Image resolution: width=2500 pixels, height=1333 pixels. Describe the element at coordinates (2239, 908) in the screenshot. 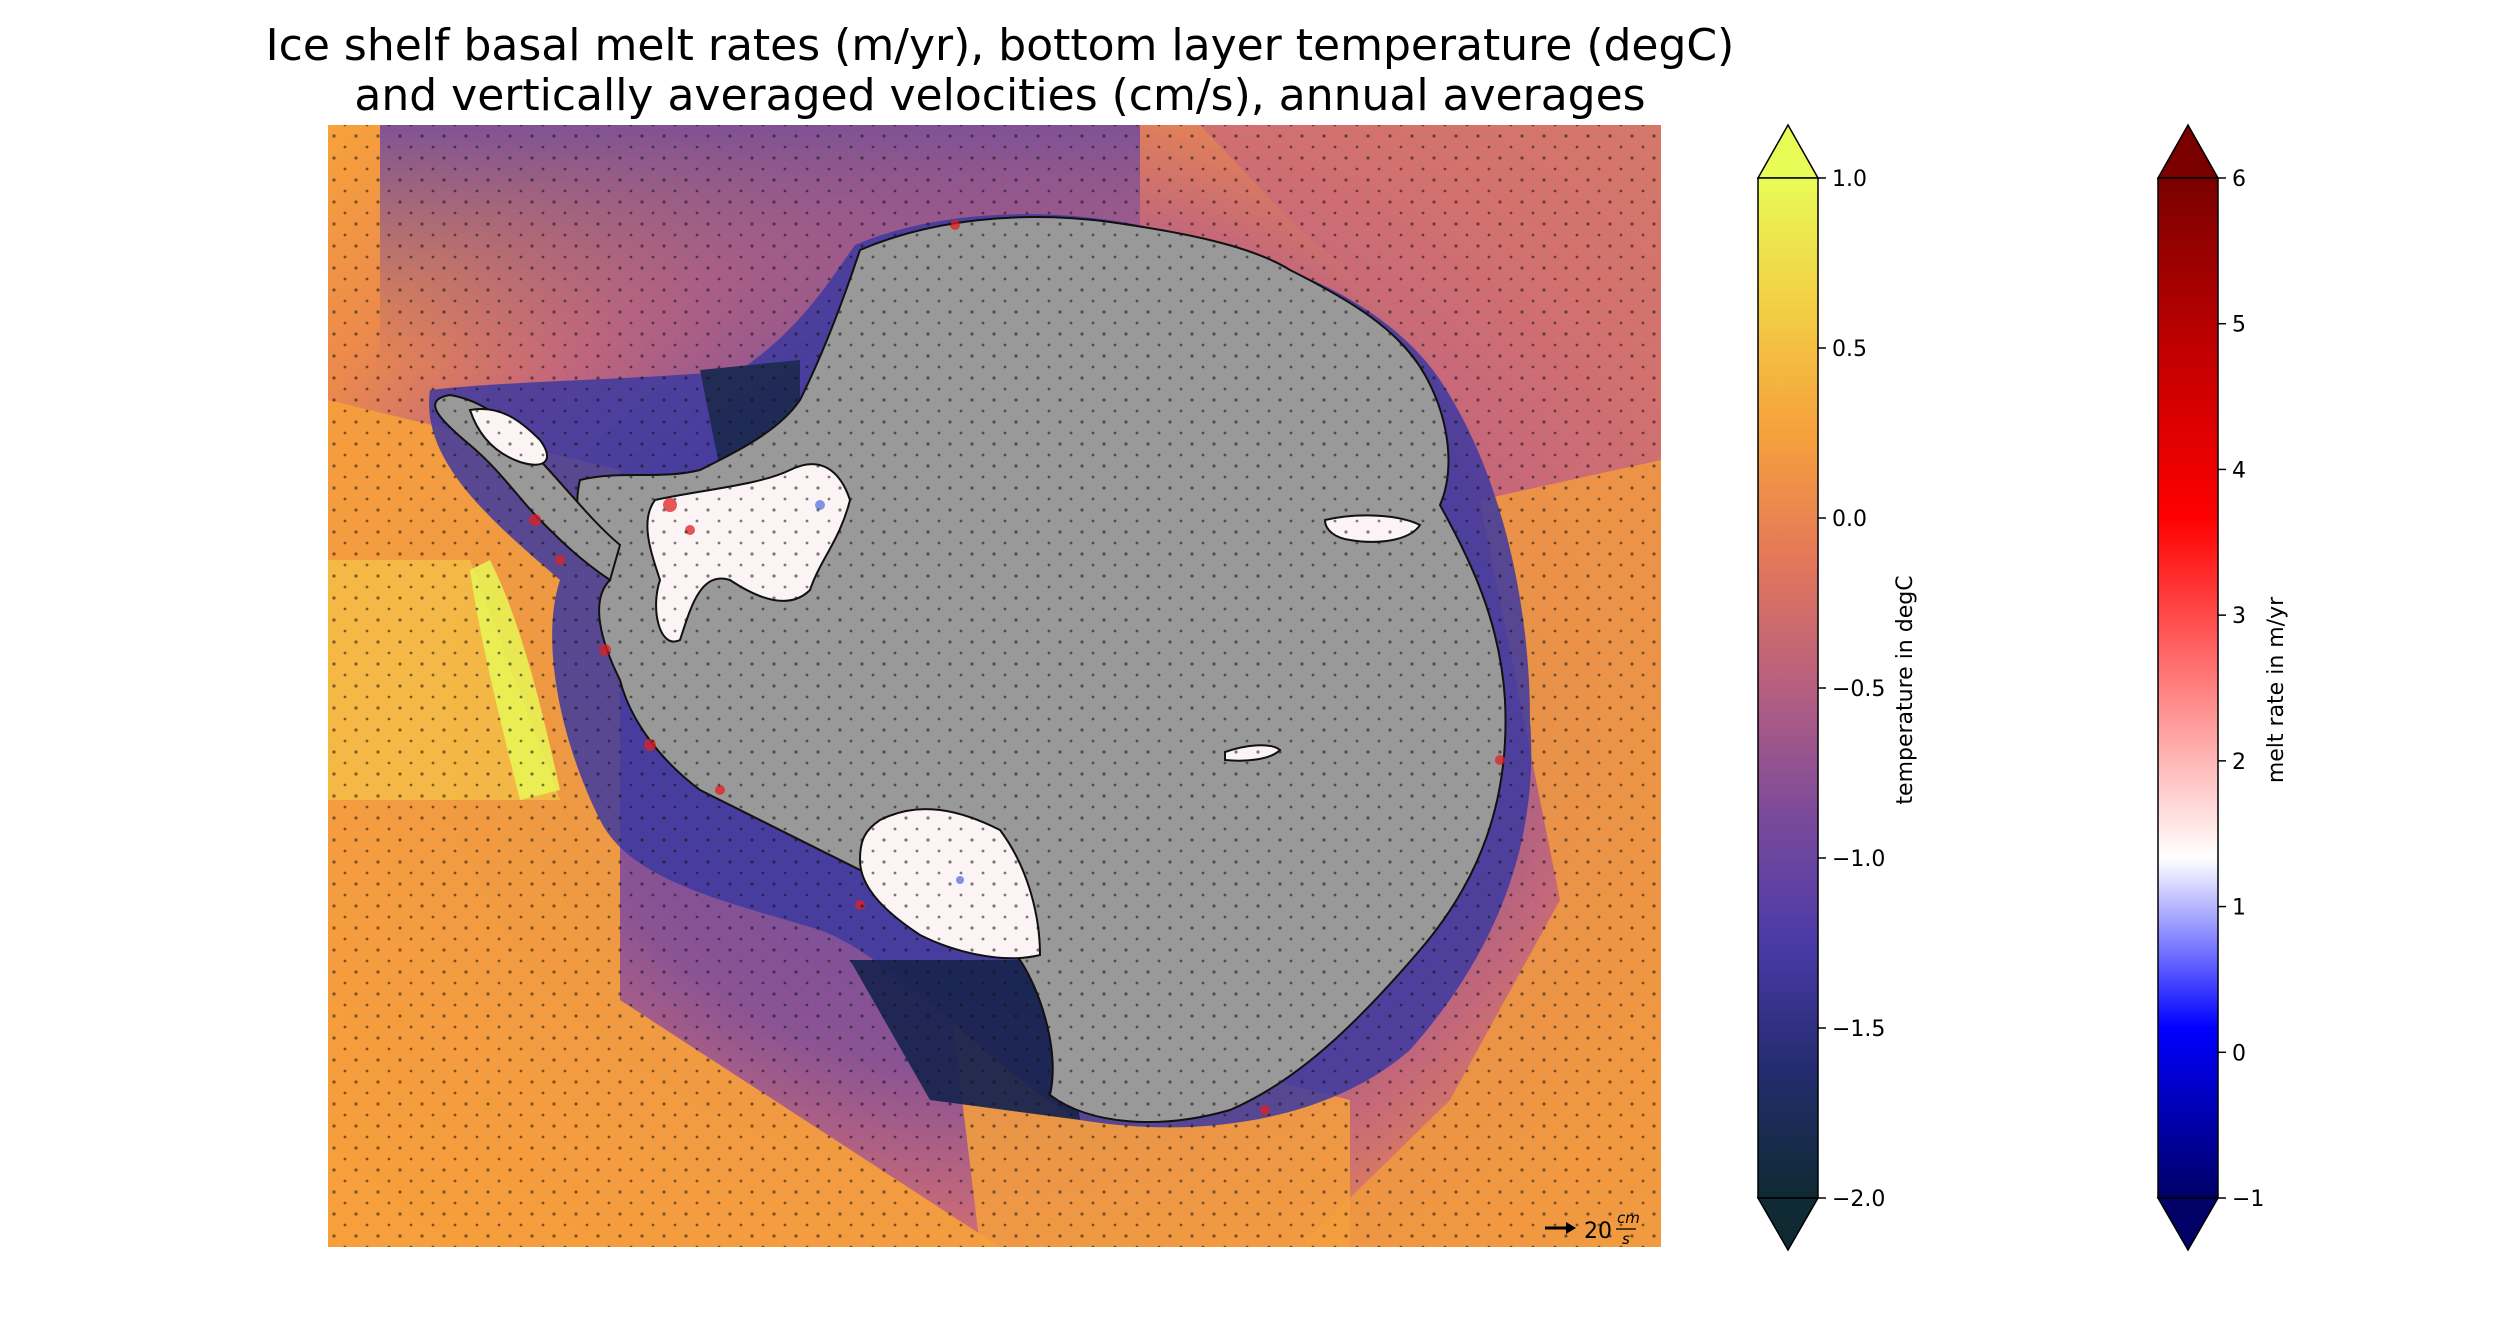

I see `melt-rate-colorbar-tick-label: 1` at that location.